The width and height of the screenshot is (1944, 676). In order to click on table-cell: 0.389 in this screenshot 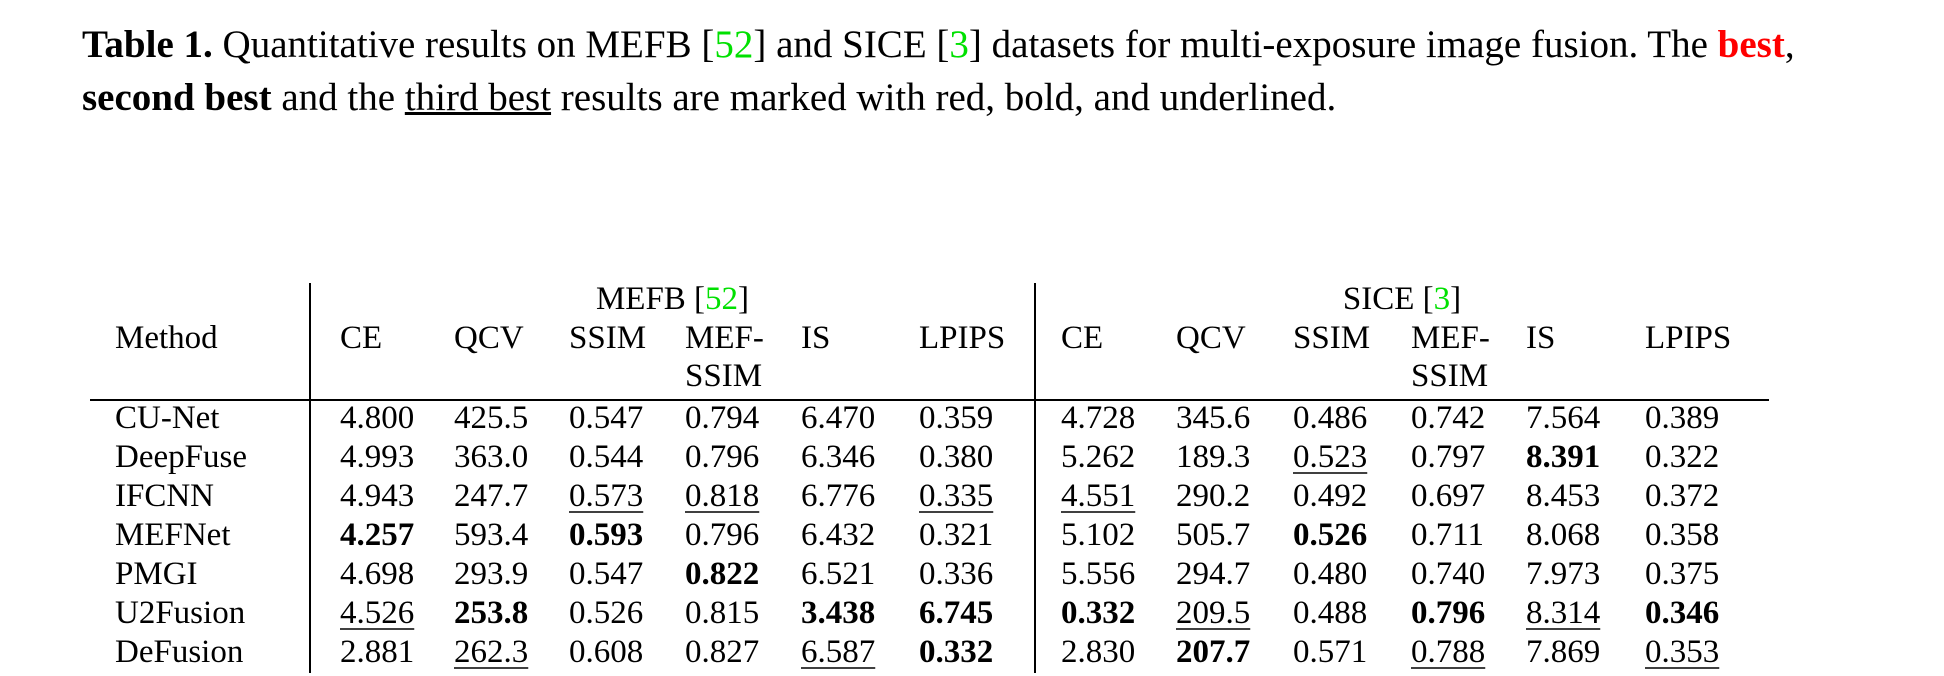, I will do `click(1682, 418)`.